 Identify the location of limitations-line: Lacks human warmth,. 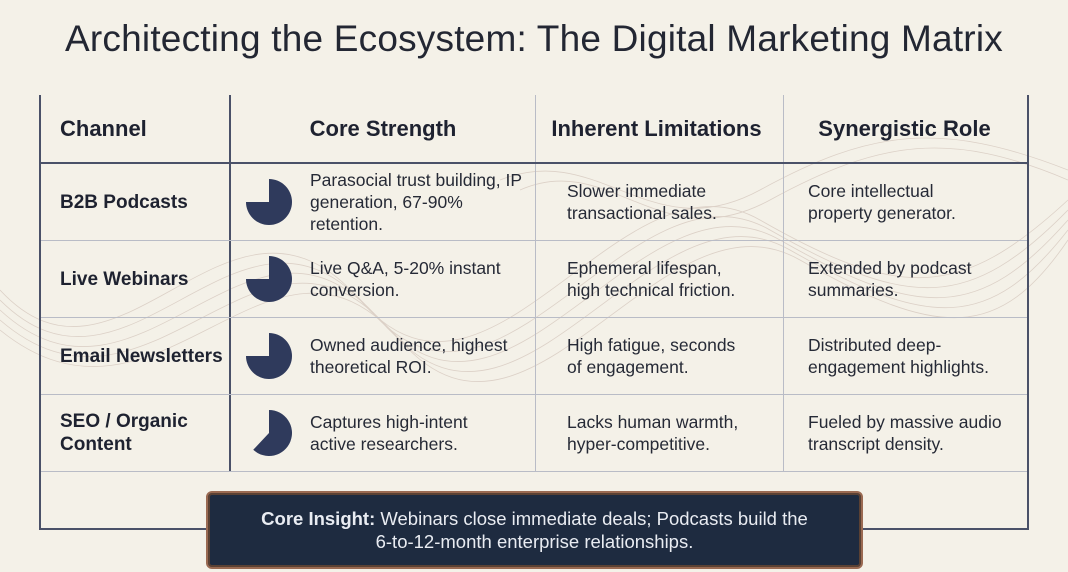
(653, 422).